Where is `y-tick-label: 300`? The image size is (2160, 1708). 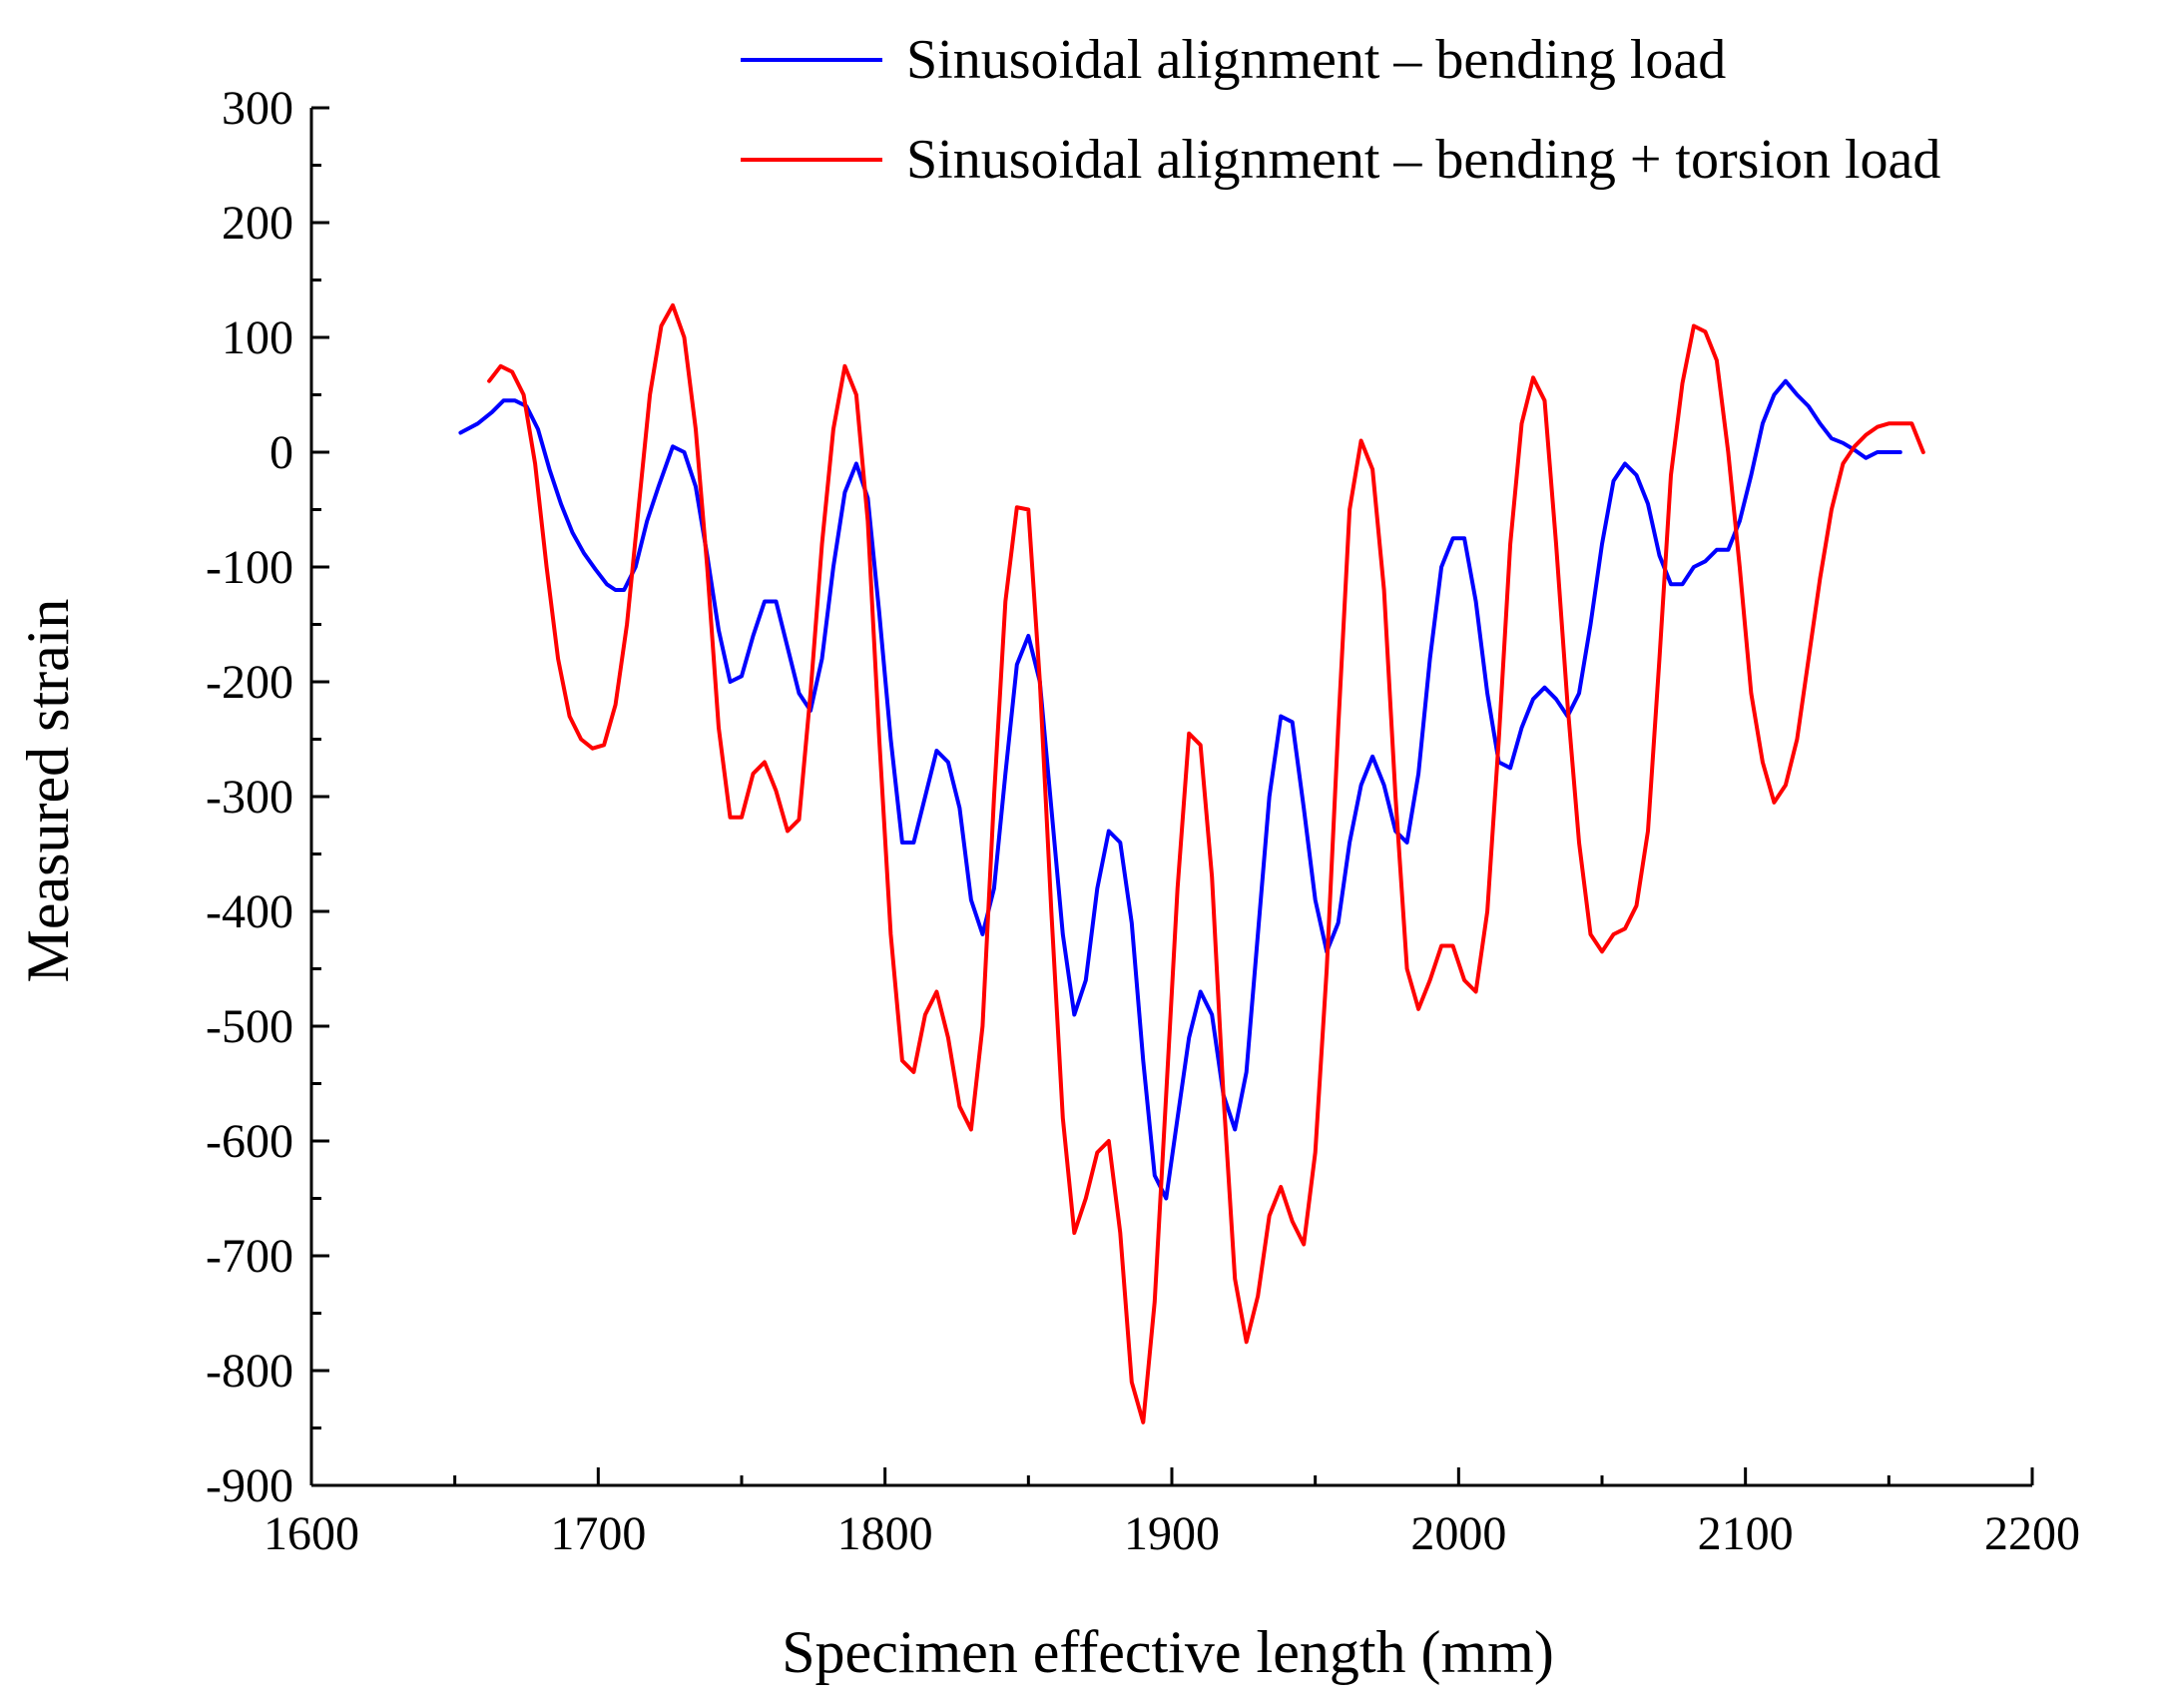
y-tick-label: 300 is located at coordinates (257, 108).